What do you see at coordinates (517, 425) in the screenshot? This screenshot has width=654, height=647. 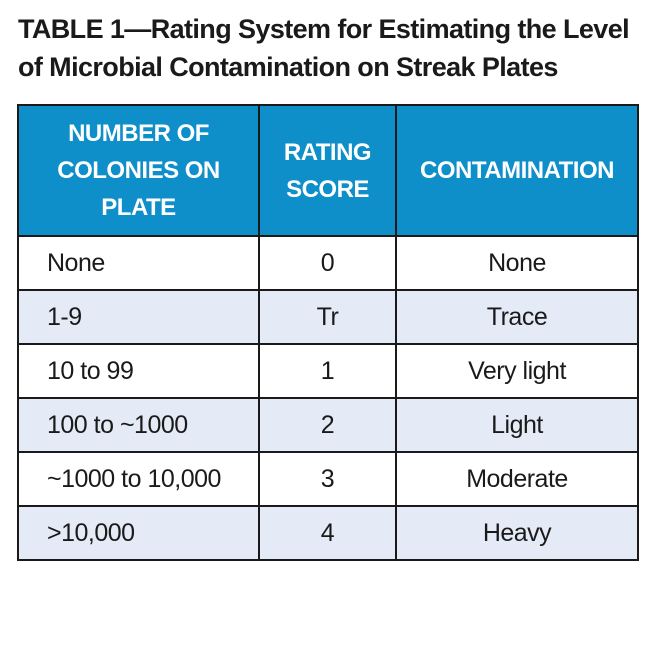 I see `cell-contamination: Light` at bounding box center [517, 425].